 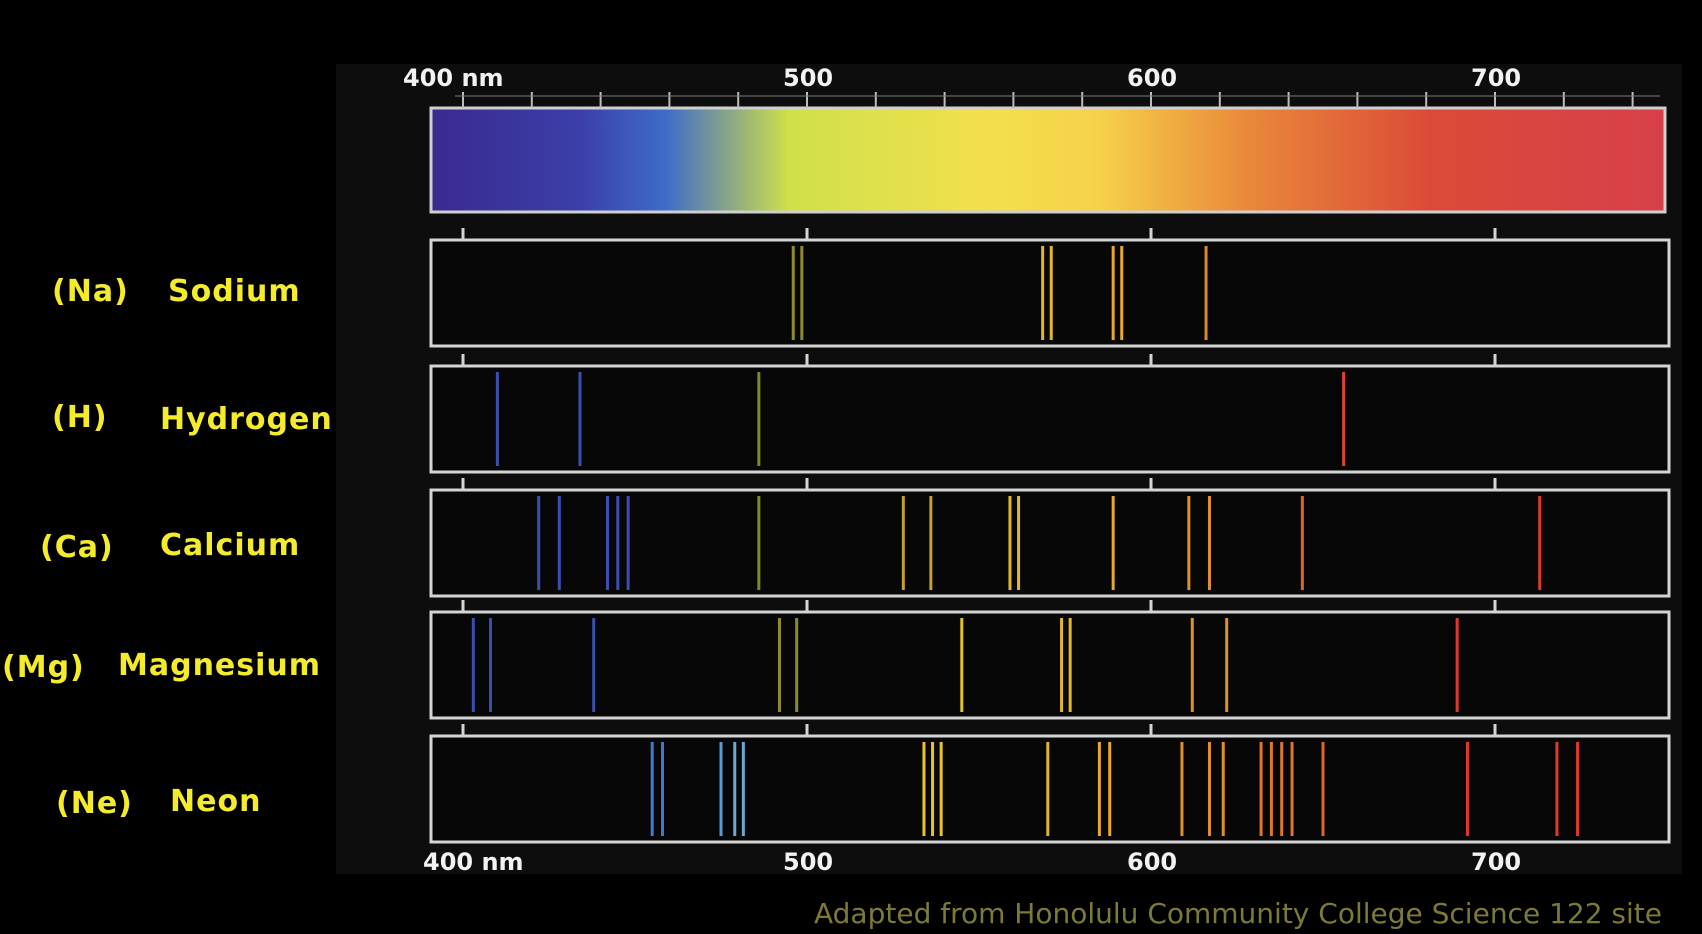 I want to click on element-name-neon: Neon, so click(x=216, y=801).